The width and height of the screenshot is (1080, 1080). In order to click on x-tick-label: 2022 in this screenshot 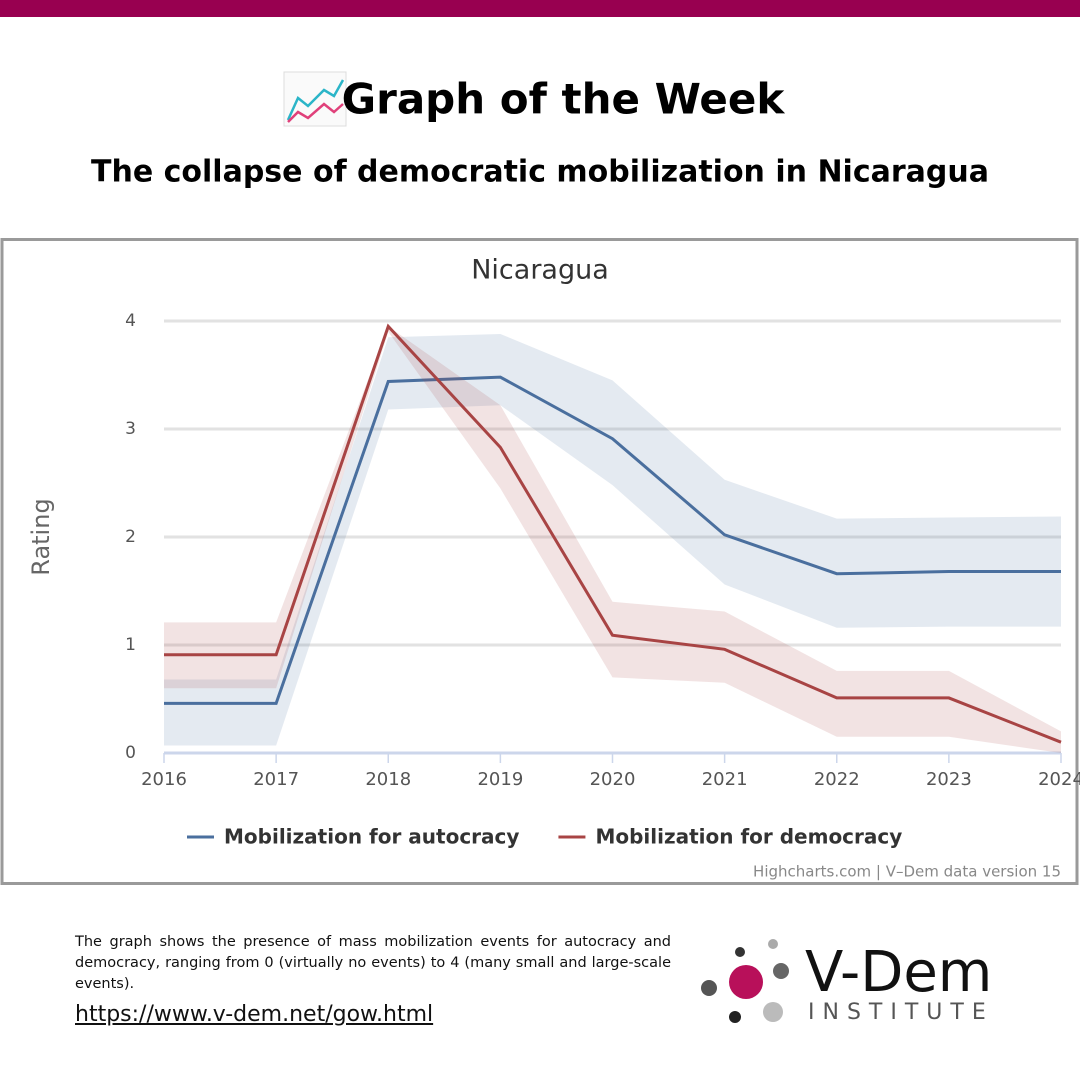, I will do `click(837, 779)`.